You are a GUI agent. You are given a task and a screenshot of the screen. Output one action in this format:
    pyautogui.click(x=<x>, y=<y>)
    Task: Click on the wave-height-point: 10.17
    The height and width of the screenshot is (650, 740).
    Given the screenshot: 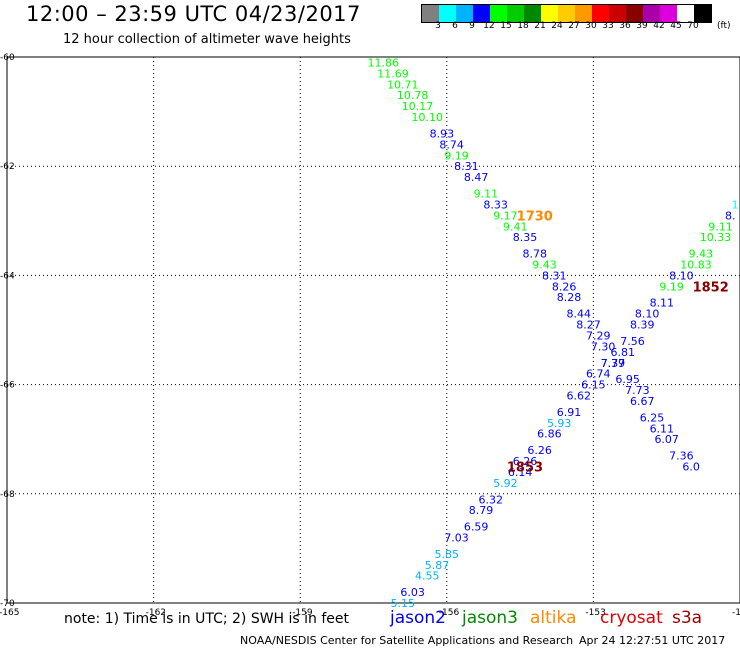 What is the action you would take?
    pyautogui.click(x=418, y=106)
    